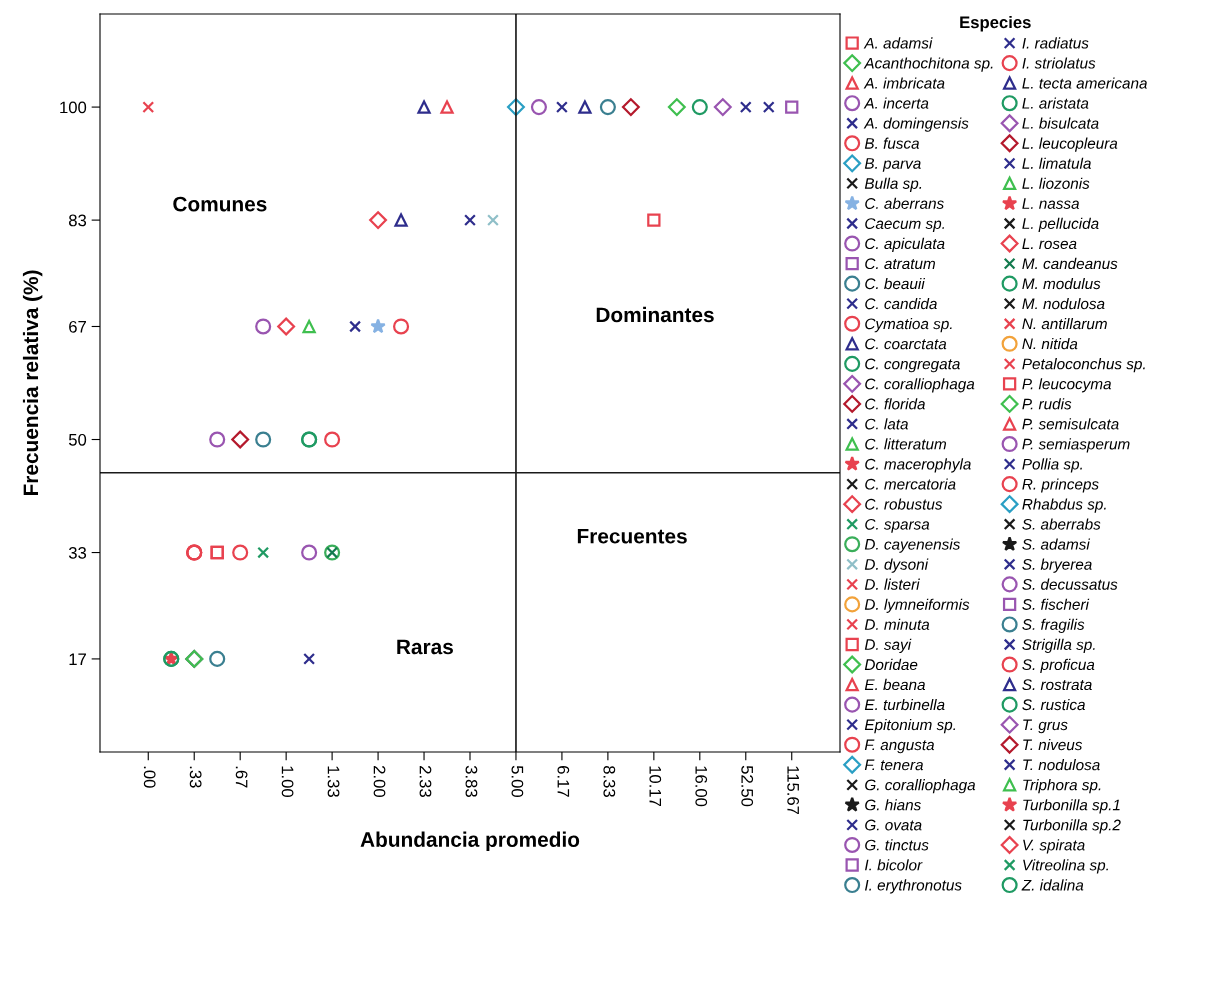 This screenshot has height=993, width=1207. What do you see at coordinates (896, 565) in the screenshot?
I see `legend-label: D. dysoni` at bounding box center [896, 565].